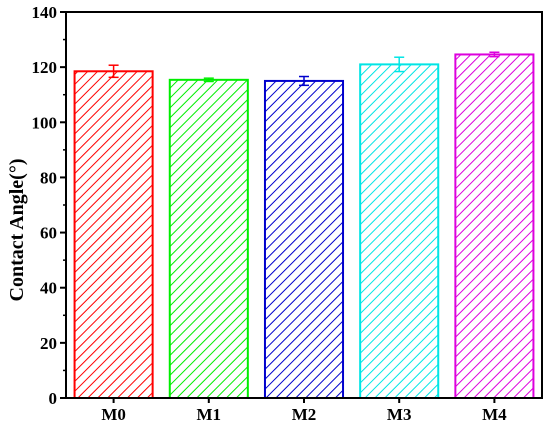 This screenshot has height=429, width=550. I want to click on error-bars-layer, so click(304, 69).